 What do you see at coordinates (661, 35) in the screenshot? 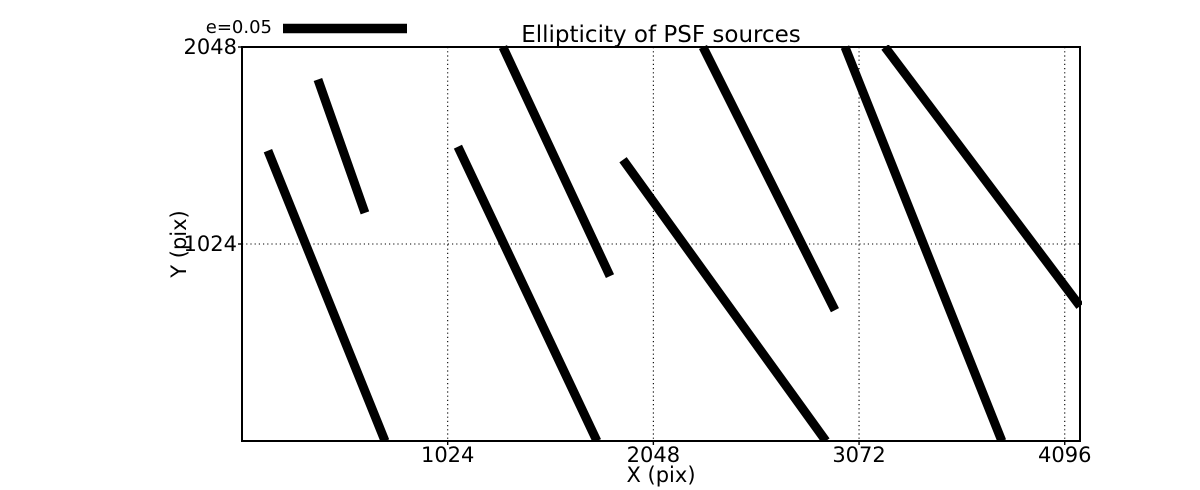
I see `plot-title: Ellipticity of PSF sources` at bounding box center [661, 35].